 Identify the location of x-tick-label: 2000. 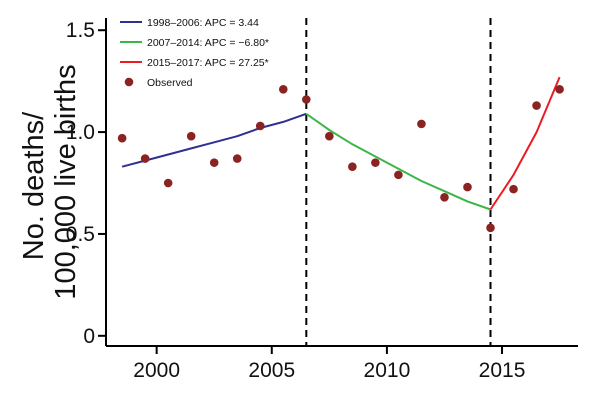
(156, 370).